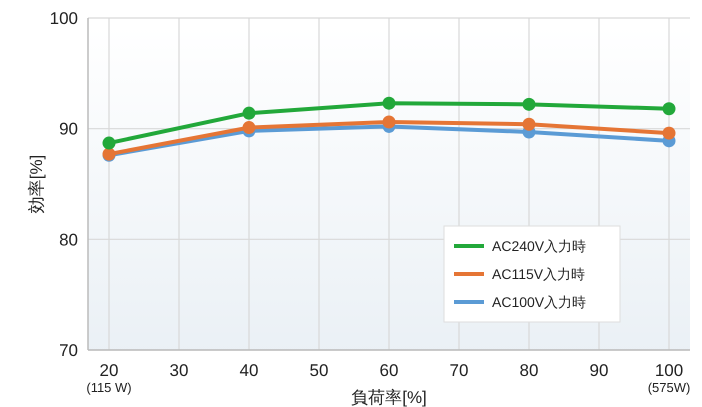 This screenshot has height=407, width=702. I want to click on y-tick-label: 70, so click(68, 350).